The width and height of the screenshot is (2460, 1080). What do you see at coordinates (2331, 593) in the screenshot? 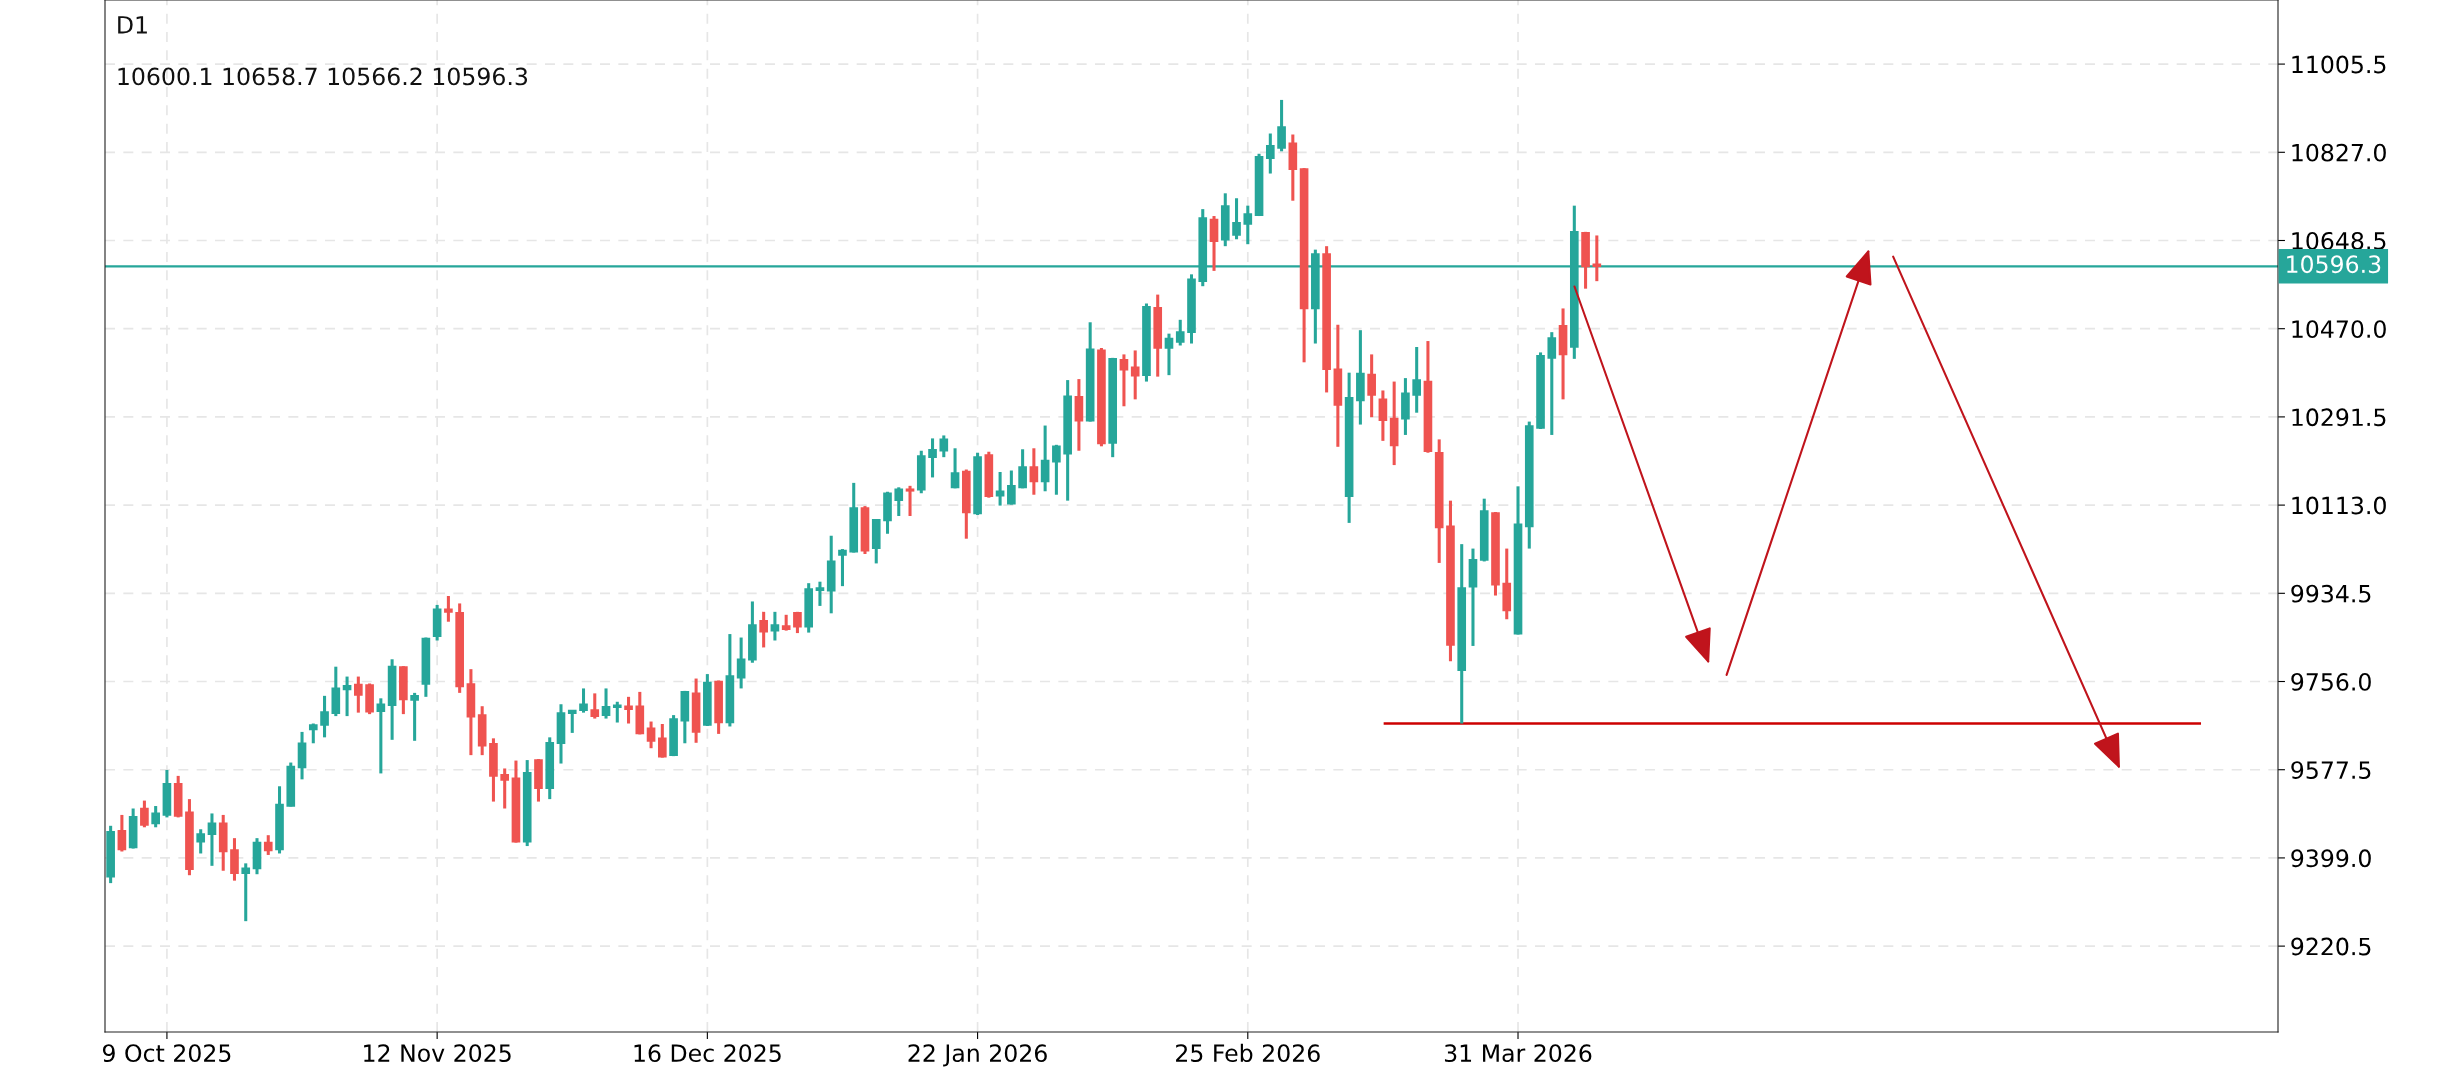
I see `y-tick-label: 9934.5` at bounding box center [2331, 593].